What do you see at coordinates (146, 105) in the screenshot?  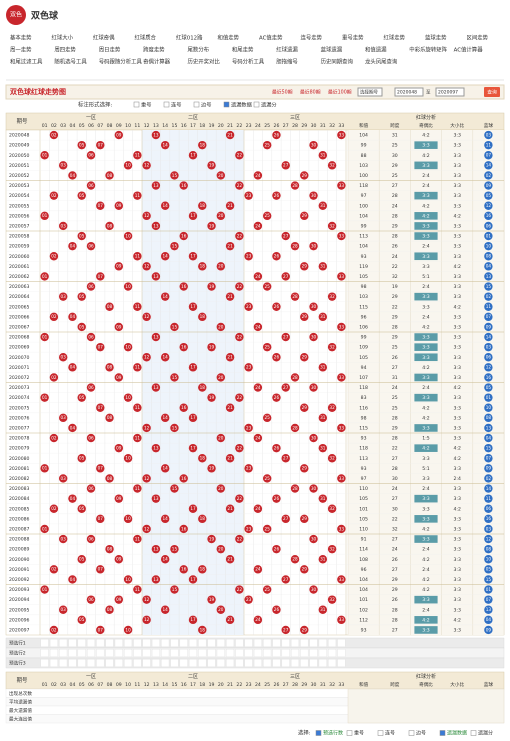 I see `option-label: 重号` at bounding box center [146, 105].